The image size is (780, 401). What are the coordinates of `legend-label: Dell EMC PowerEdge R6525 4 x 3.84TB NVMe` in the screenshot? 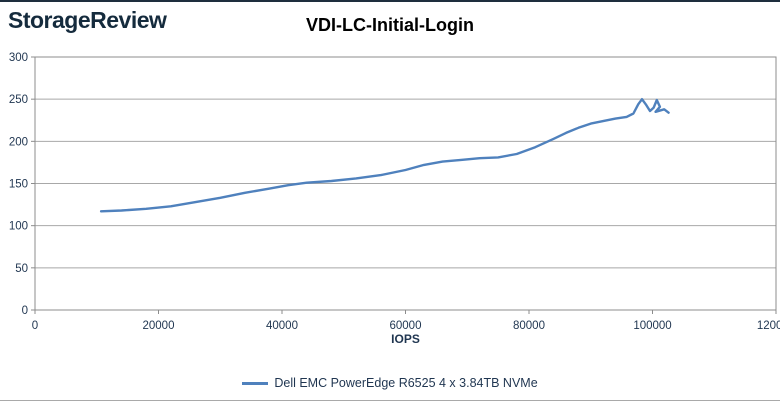 It's located at (406, 383).